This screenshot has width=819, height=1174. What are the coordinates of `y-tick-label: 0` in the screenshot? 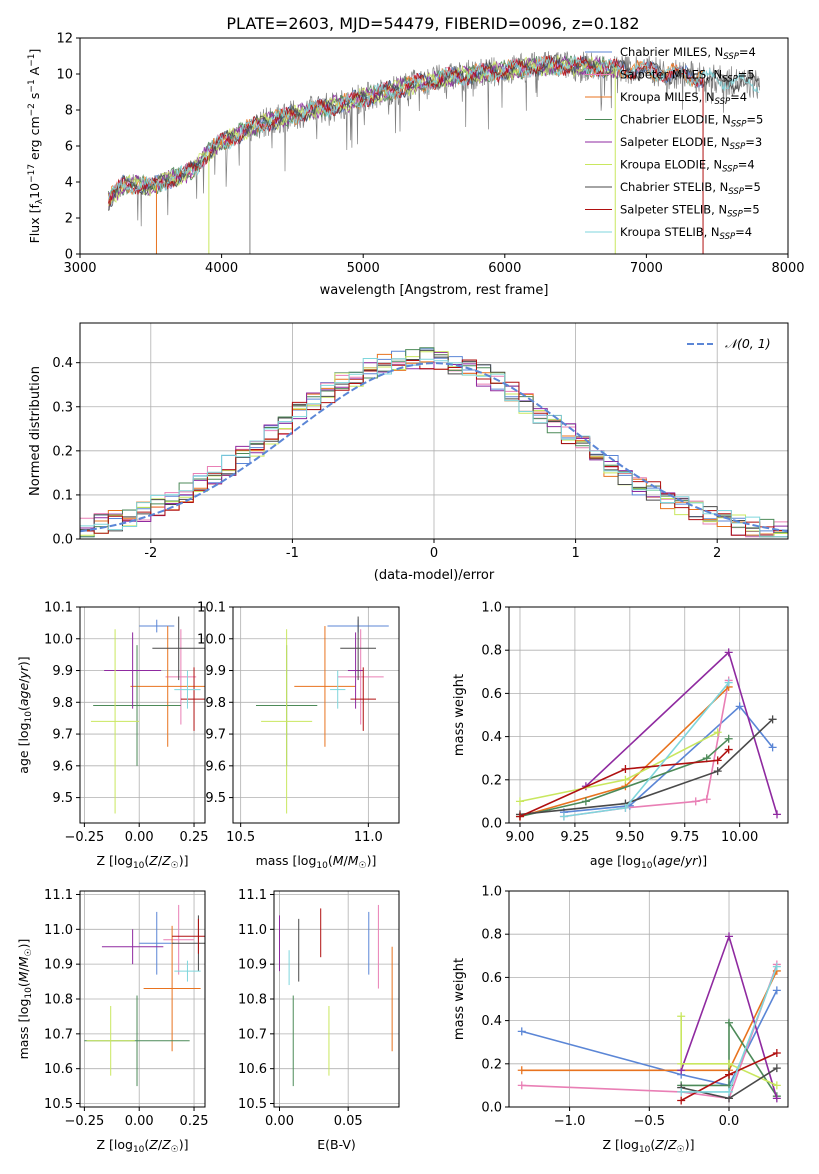 It's located at (69, 255).